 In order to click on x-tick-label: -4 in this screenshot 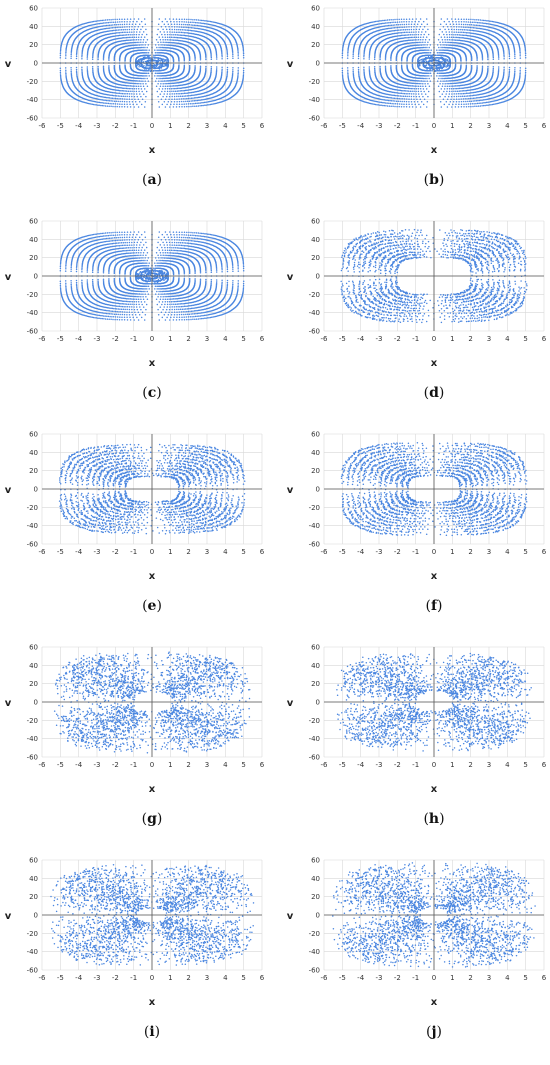, I will do `click(79, 126)`.